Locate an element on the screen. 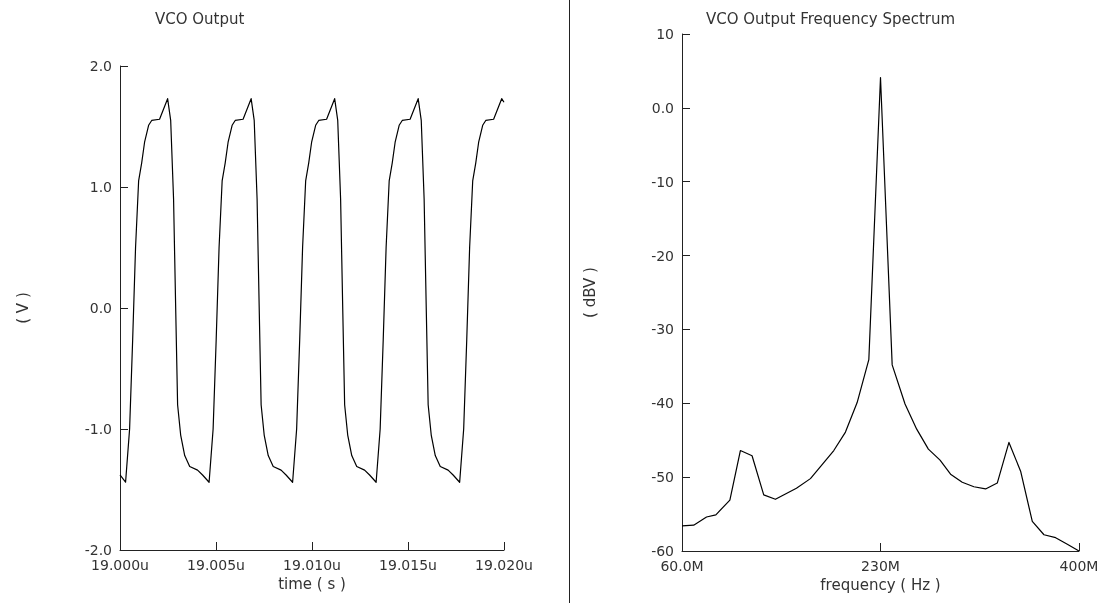 This screenshot has width=1112, height=603. y-tick-label: 2.0 is located at coordinates (100, 66).